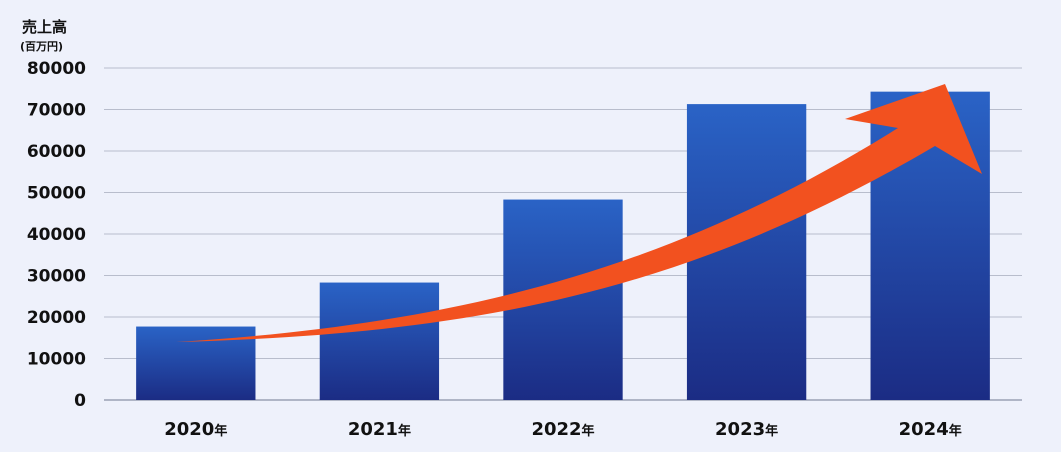 This screenshot has height=452, width=1061. I want to click on y-tick-label: 60000, so click(56, 152).